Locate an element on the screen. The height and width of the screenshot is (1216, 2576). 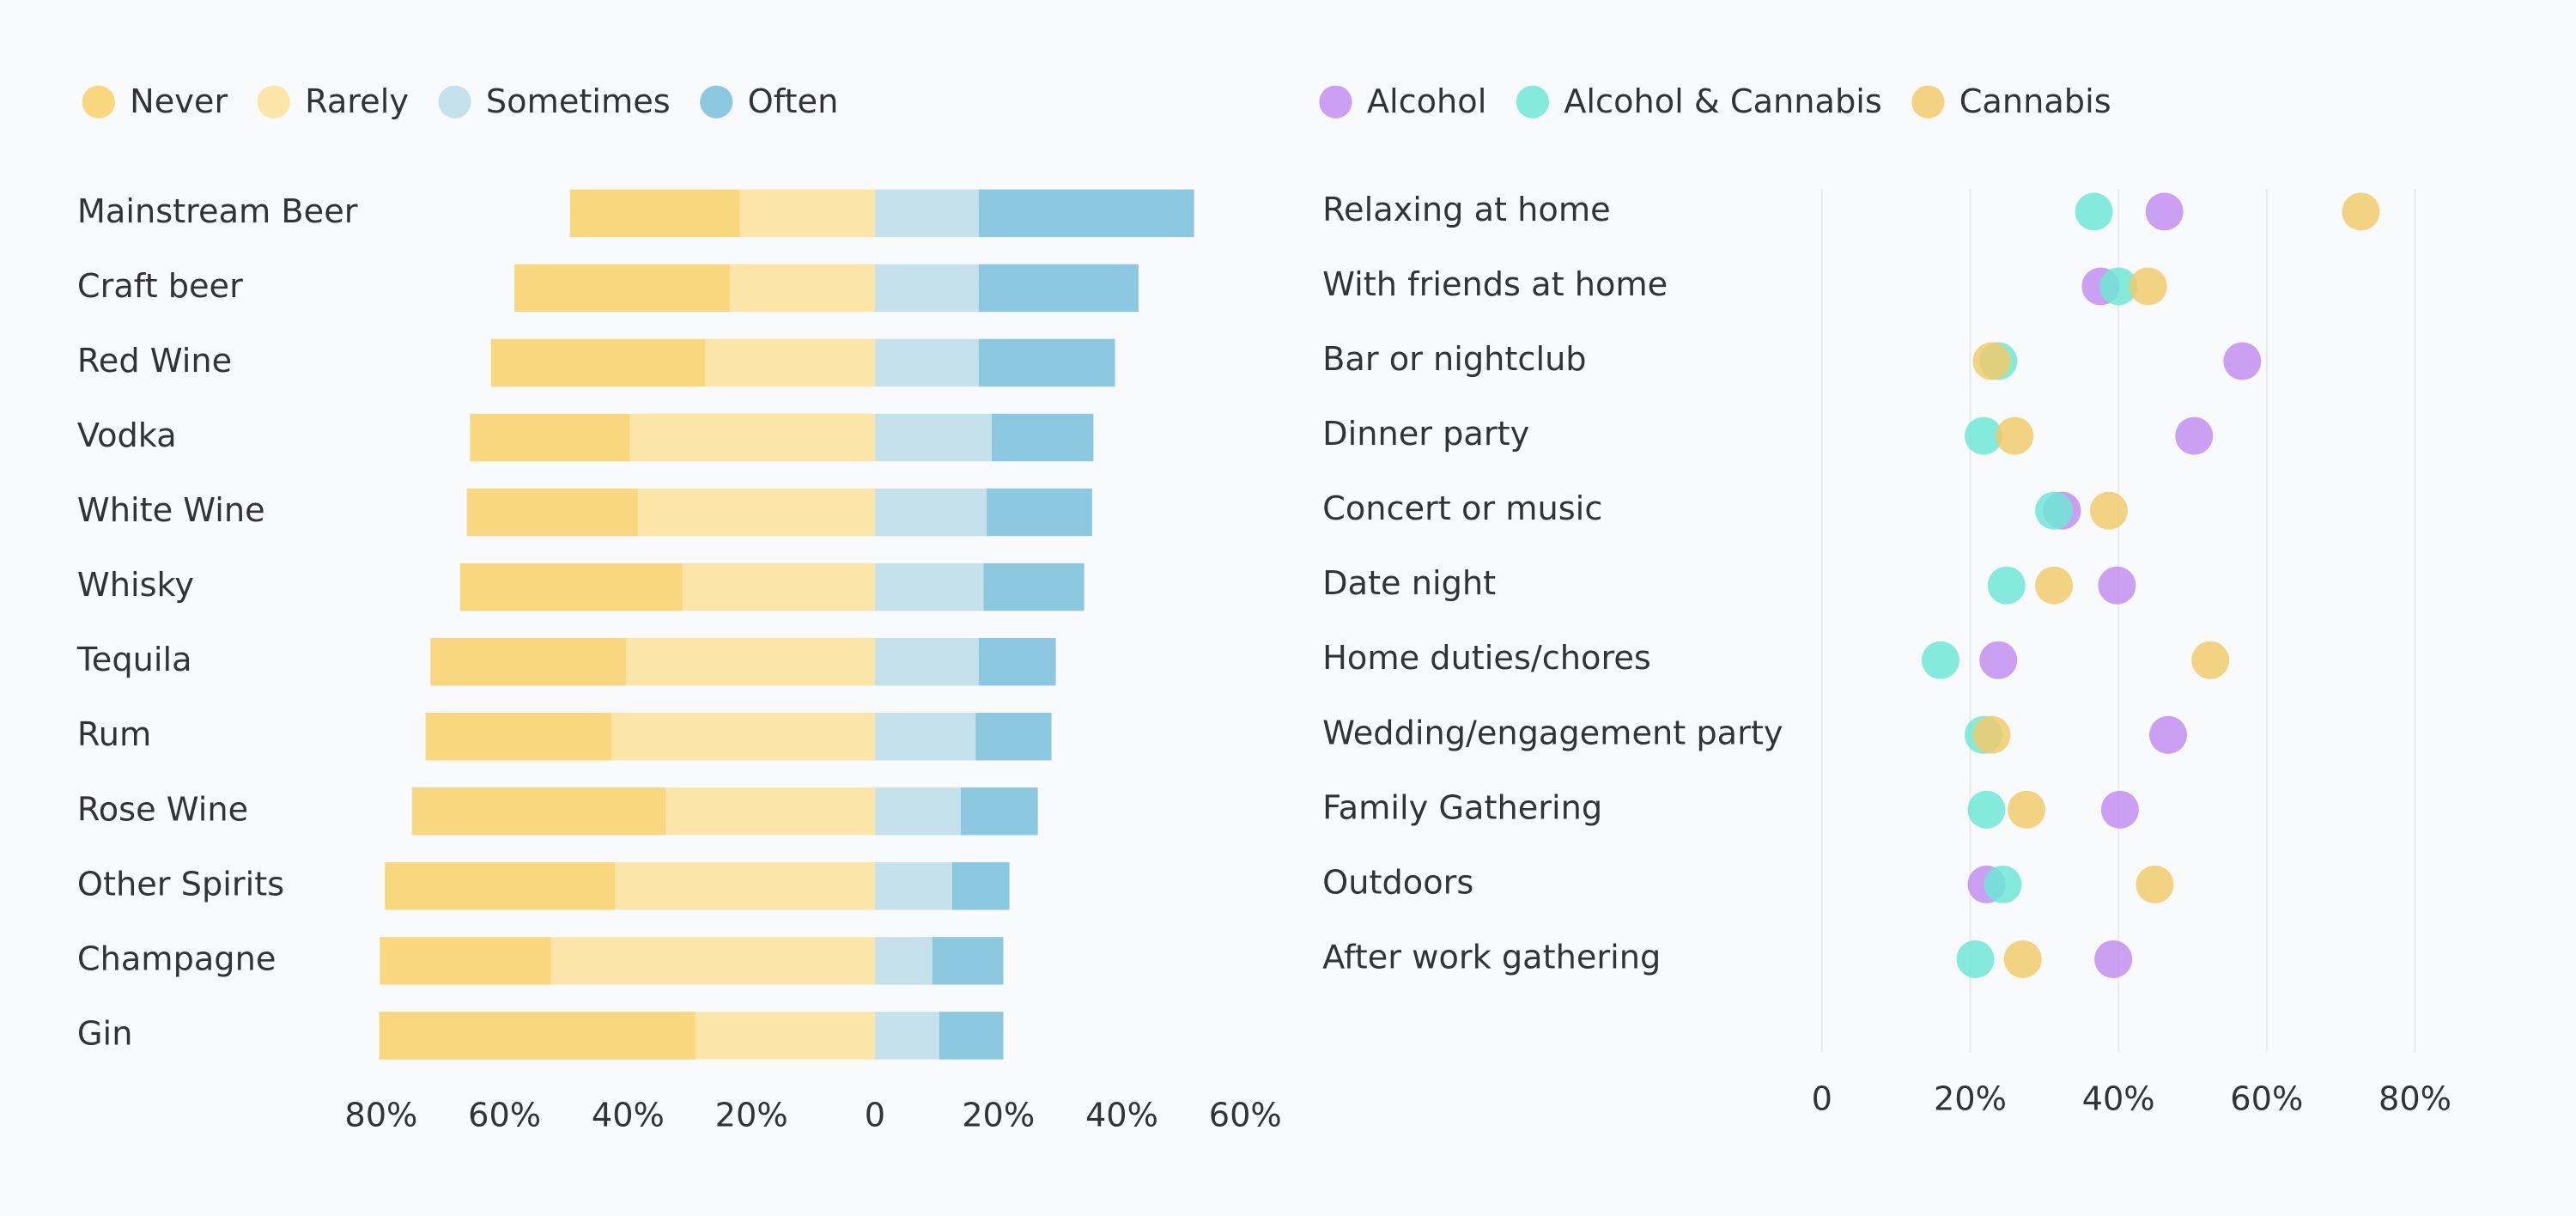
legend-label: Often is located at coordinates (793, 101).